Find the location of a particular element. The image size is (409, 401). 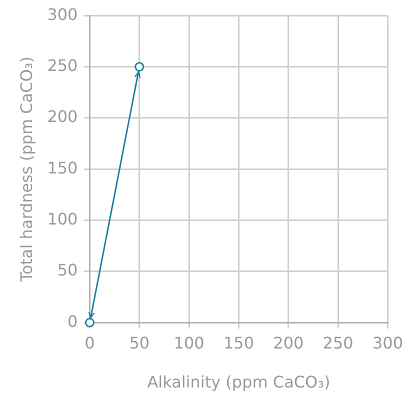

y-tick-label: 150 is located at coordinates (62, 168).